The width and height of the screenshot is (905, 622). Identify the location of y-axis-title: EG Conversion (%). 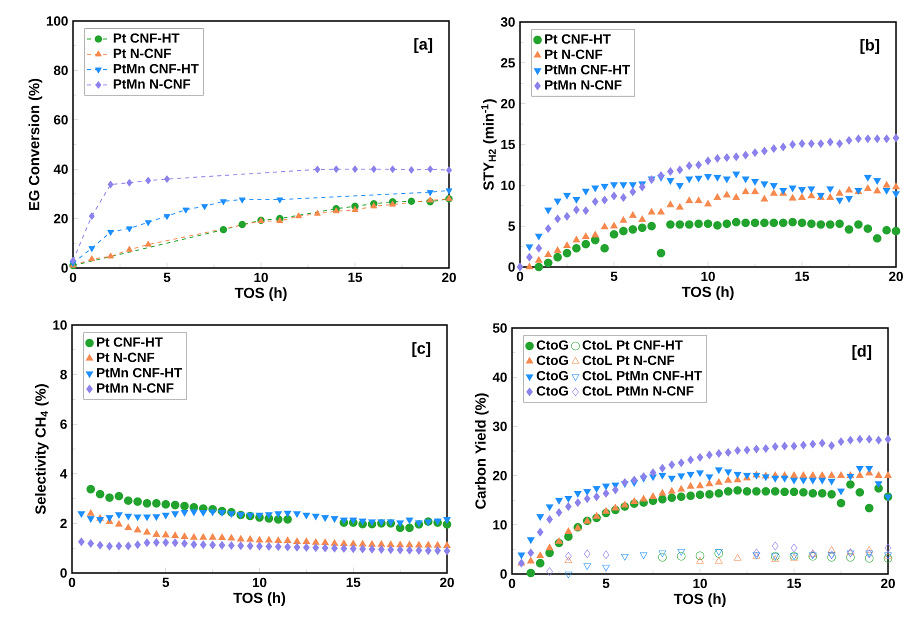
(35, 144).